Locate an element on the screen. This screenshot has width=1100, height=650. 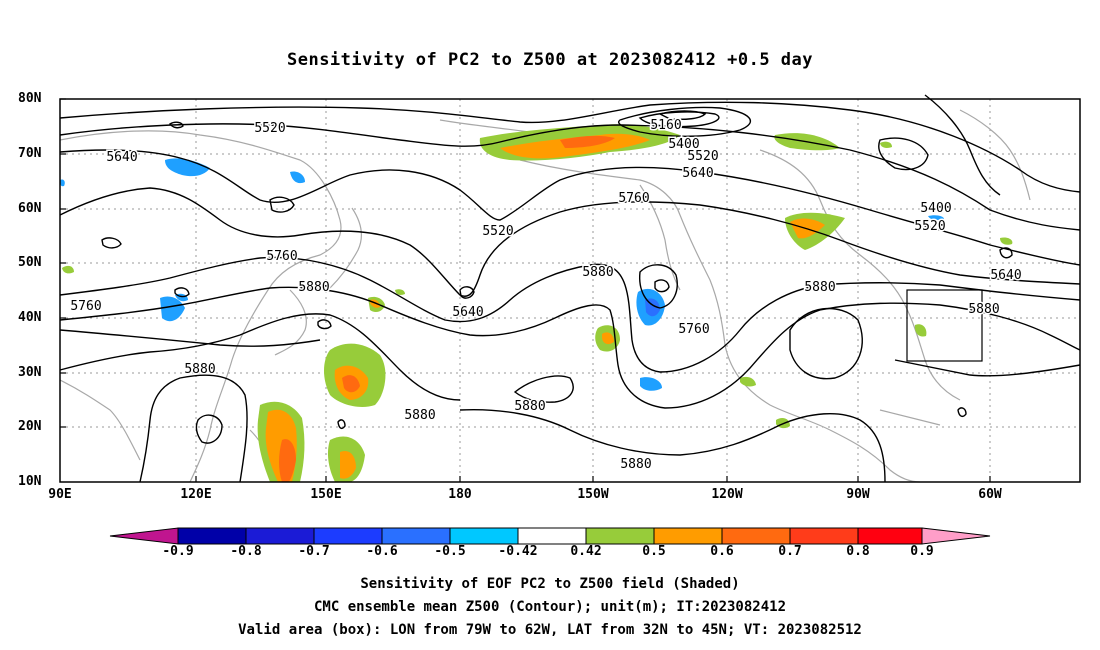
colorbar-label: 0.9 is located at coordinates (922, 551).